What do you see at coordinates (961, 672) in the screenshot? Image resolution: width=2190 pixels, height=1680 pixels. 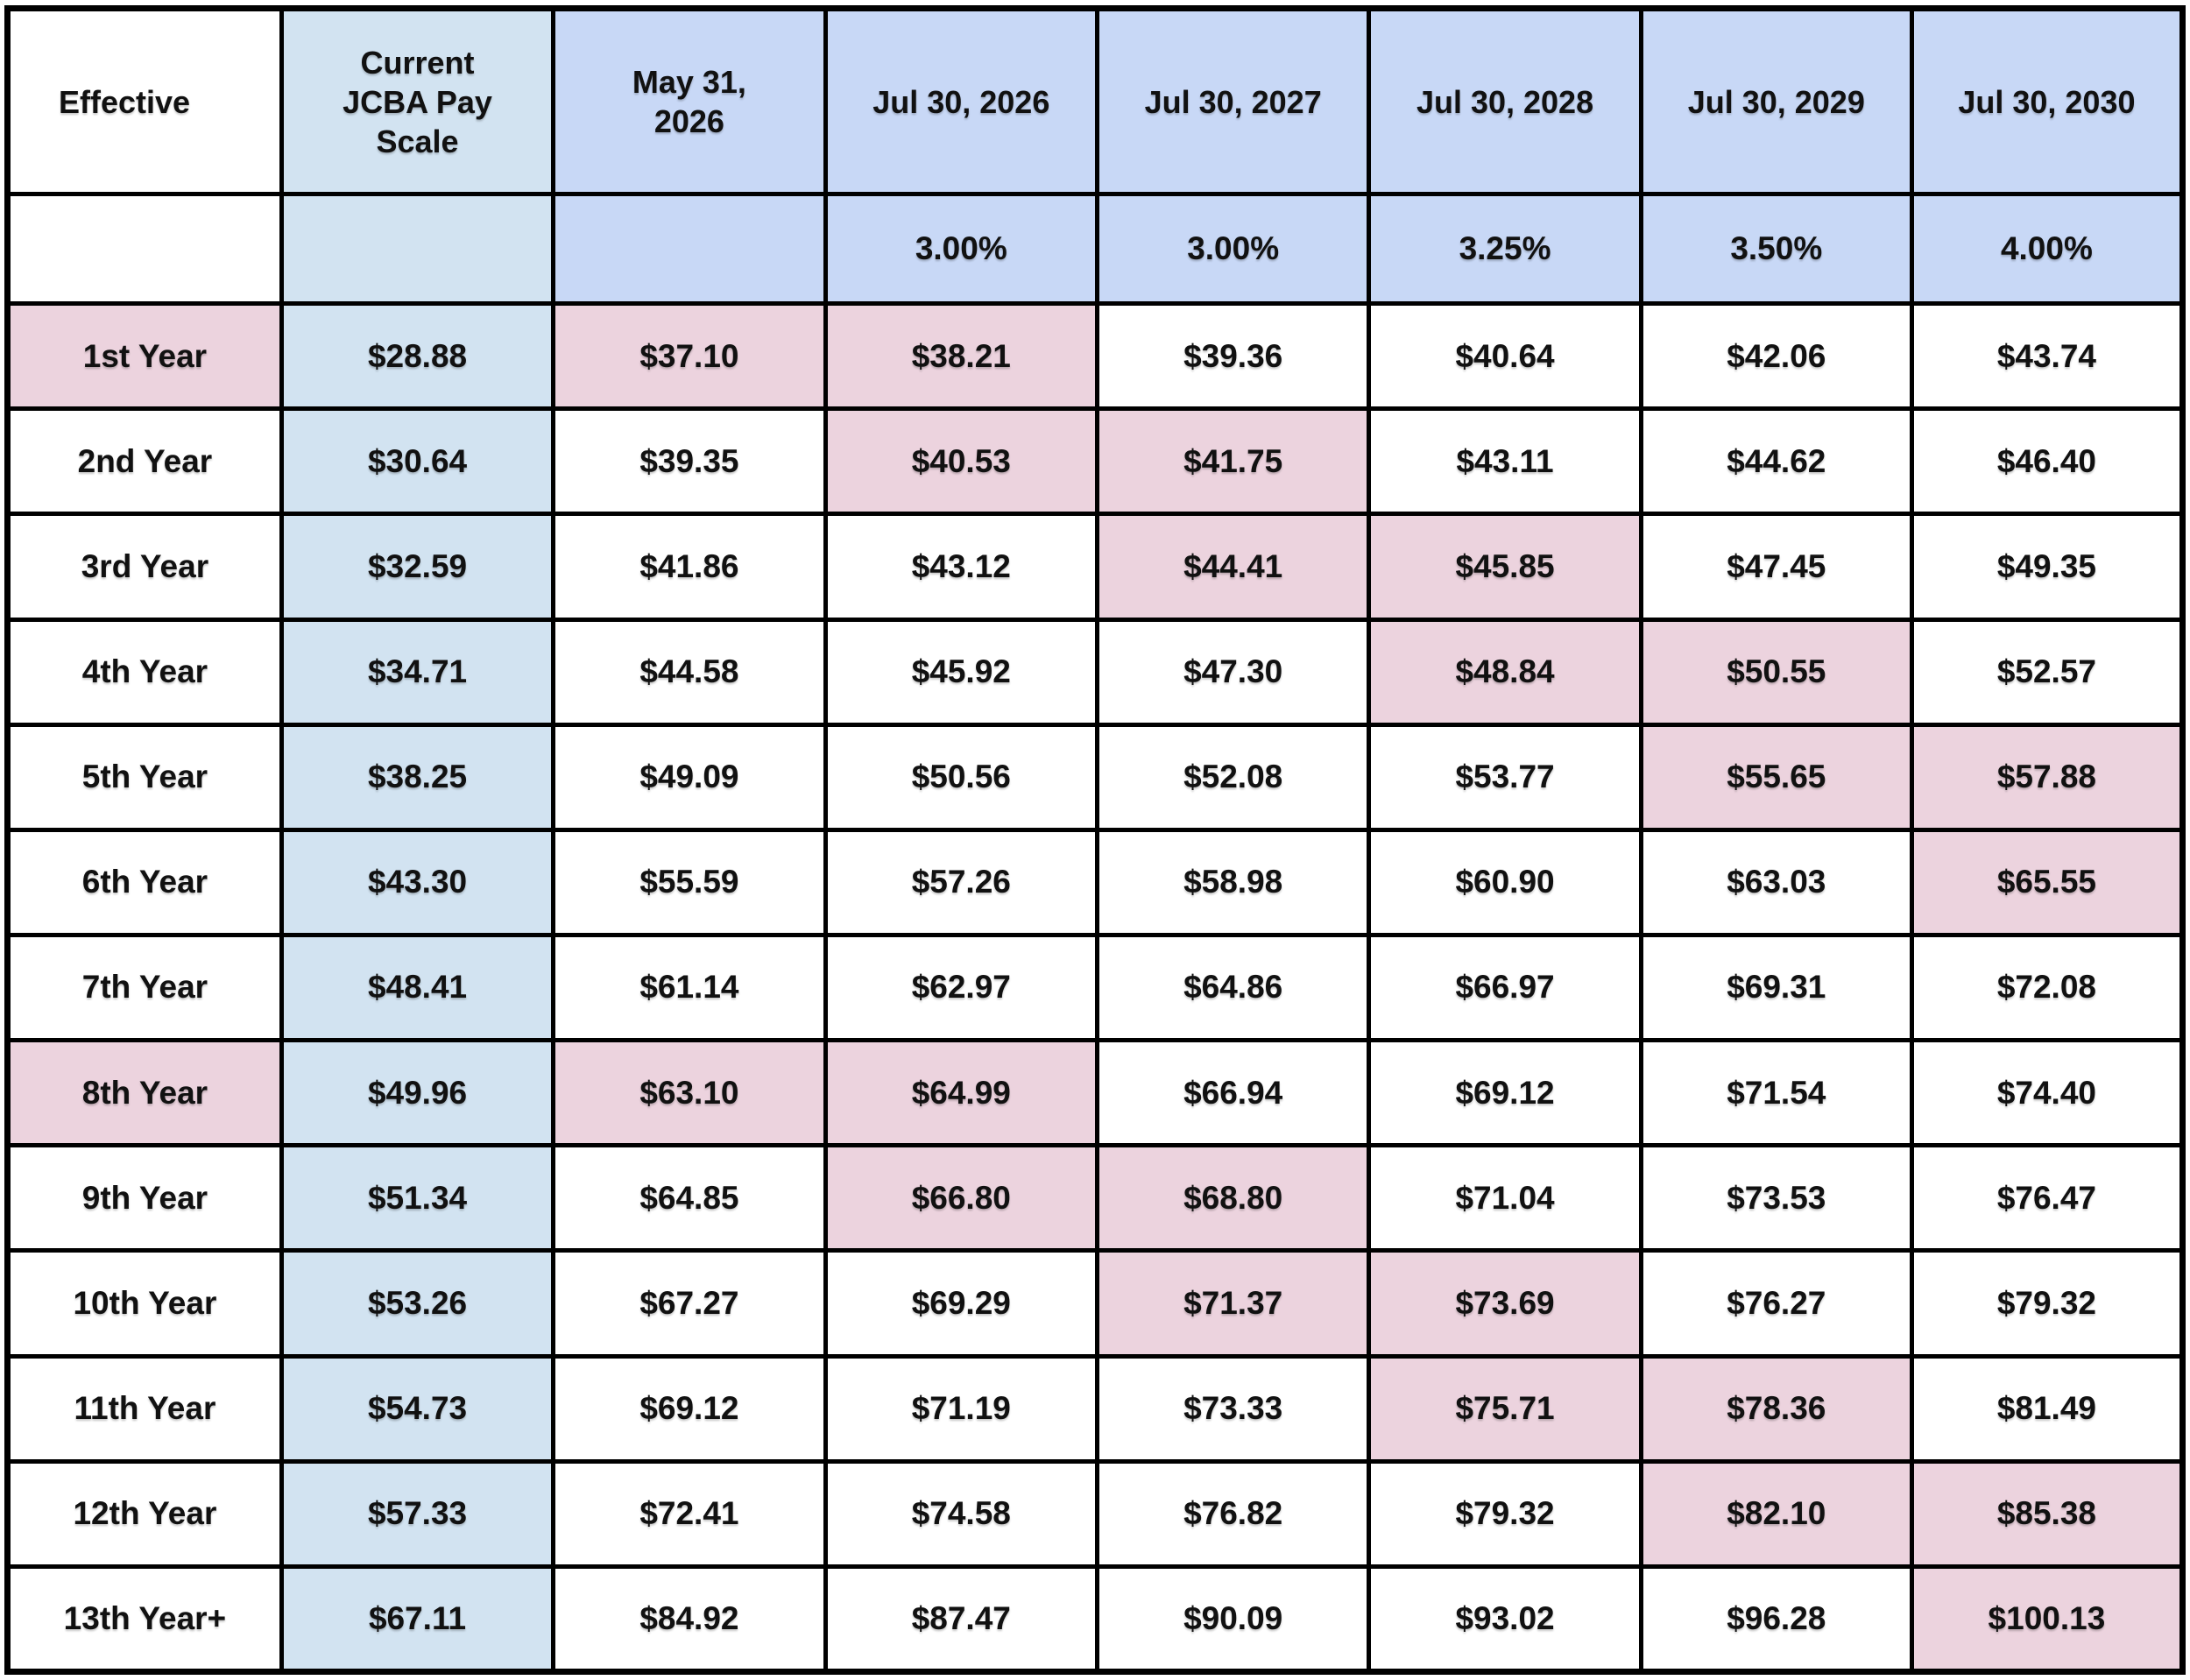 I see `pay-cell-4th-year-jul-30-2026: $45.92` at bounding box center [961, 672].